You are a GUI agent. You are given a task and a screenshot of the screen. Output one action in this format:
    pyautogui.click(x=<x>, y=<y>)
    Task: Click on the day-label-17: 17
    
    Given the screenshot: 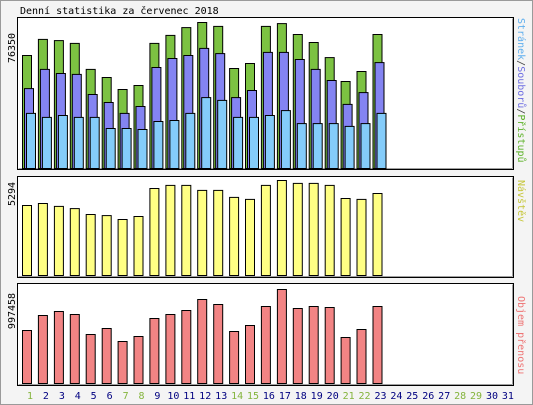 What is the action you would take?
    pyautogui.click(x=285, y=396)
    